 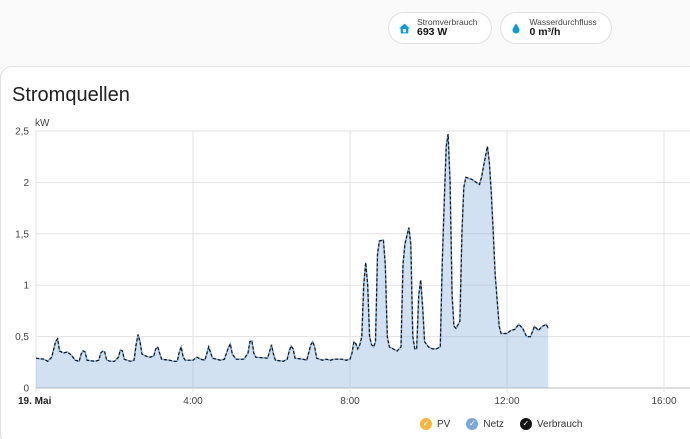 What do you see at coordinates (506, 401) in the screenshot?
I see `x-tick-label: 12:00` at bounding box center [506, 401].